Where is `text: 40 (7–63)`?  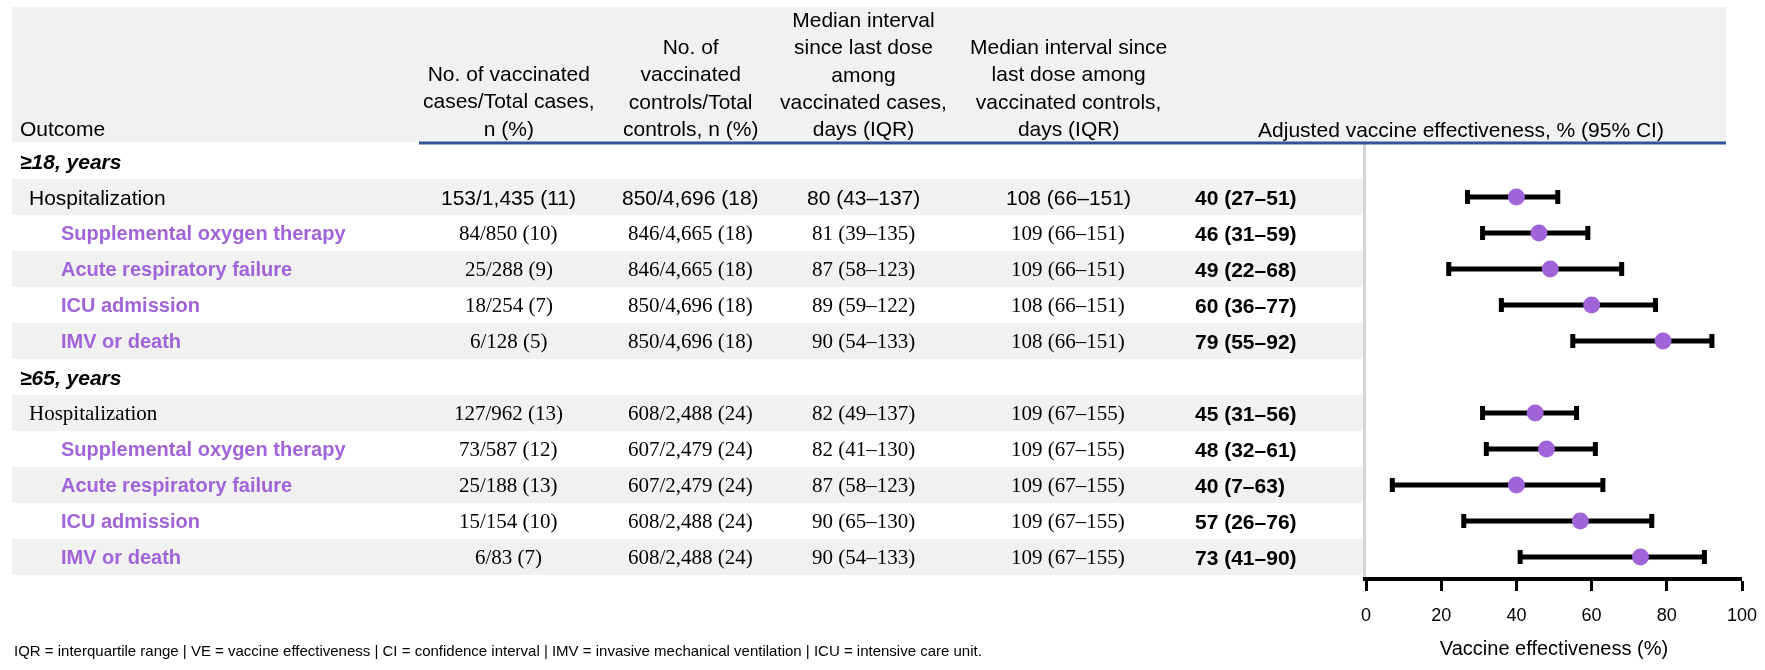 text: 40 (7–63) is located at coordinates (1240, 485).